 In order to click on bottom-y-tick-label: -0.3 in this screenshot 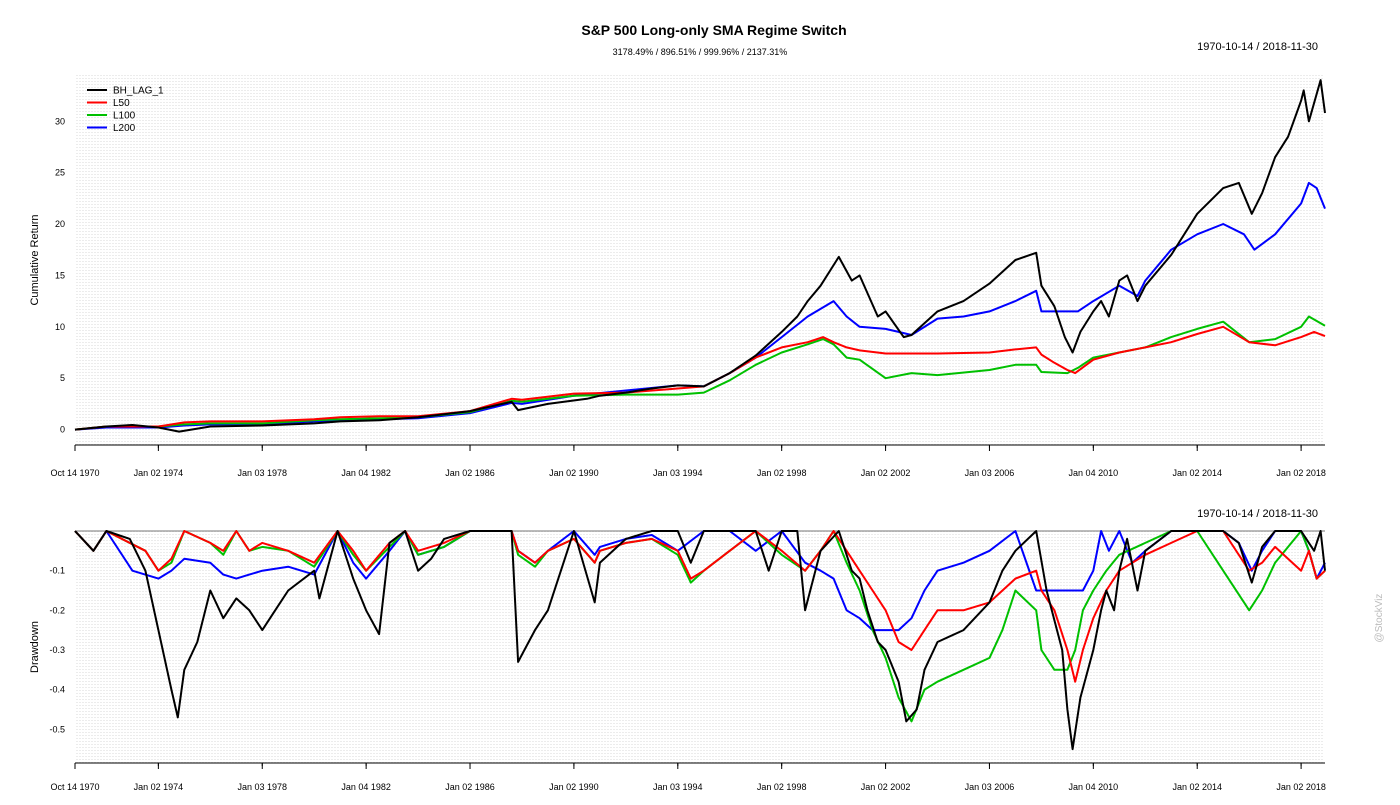, I will do `click(57, 650)`.